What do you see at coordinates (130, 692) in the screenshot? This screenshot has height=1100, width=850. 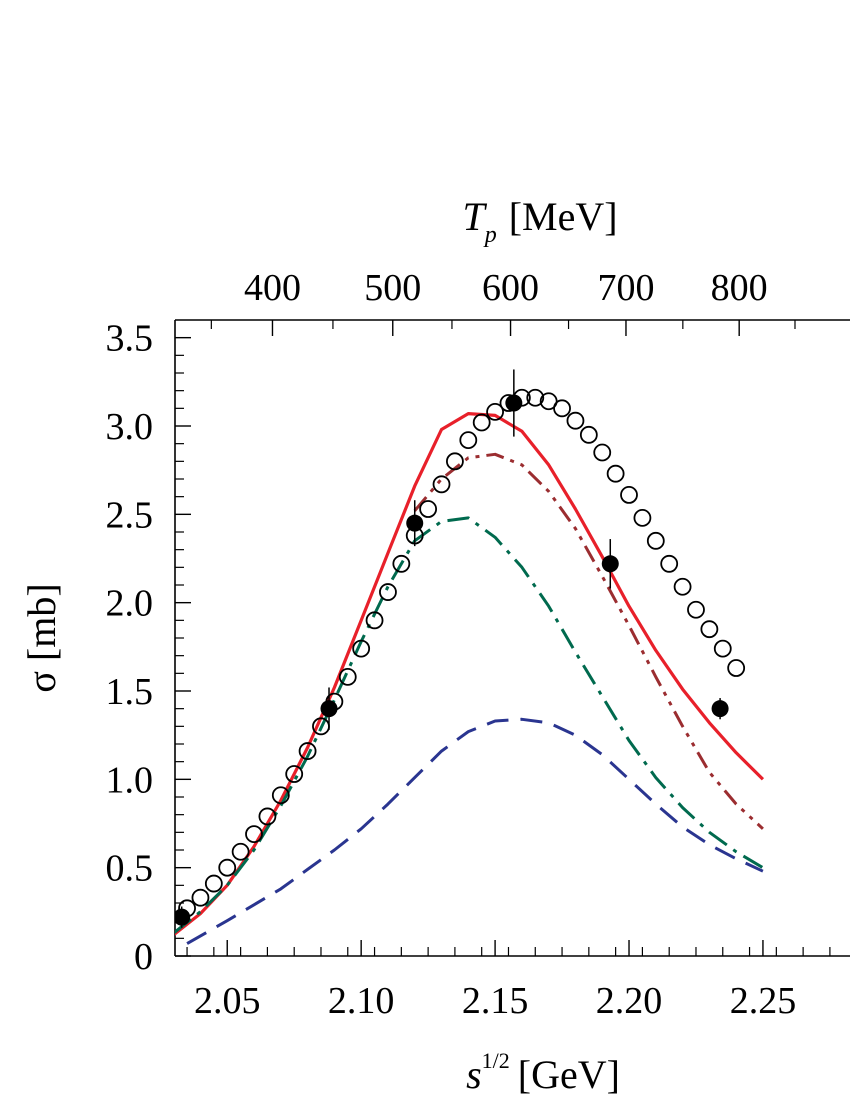 I see `y-tick-label: 1.5` at bounding box center [130, 692].